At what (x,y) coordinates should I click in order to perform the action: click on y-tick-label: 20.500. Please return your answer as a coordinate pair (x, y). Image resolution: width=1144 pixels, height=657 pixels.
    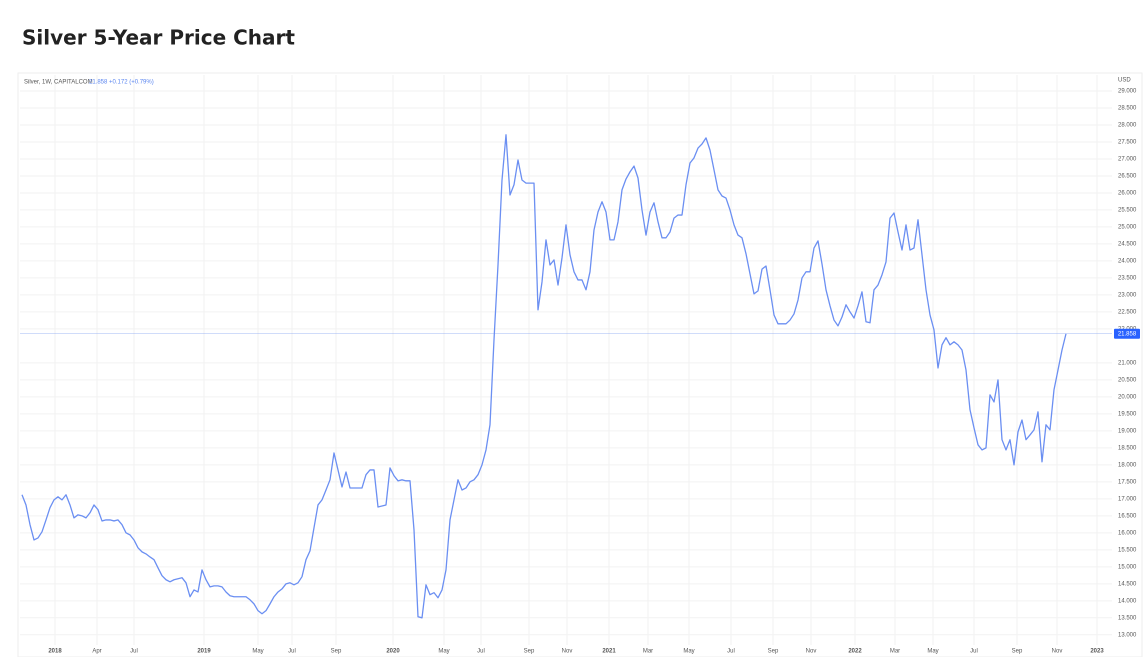
    Looking at the image, I should click on (1127, 380).